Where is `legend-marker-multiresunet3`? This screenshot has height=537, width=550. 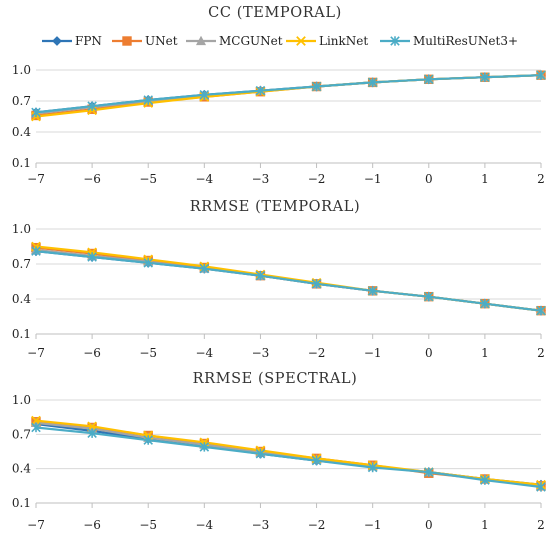 legend-marker-multiresunet3 is located at coordinates (395, 41).